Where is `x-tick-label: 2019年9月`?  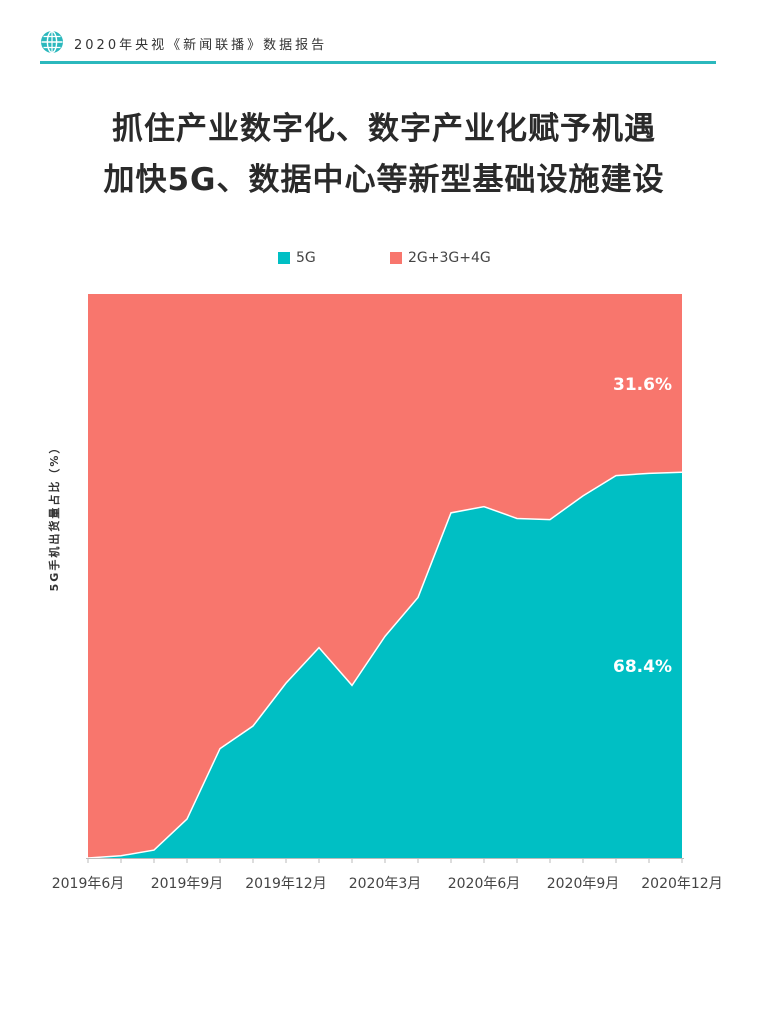 x-tick-label: 2019年9月 is located at coordinates (187, 884).